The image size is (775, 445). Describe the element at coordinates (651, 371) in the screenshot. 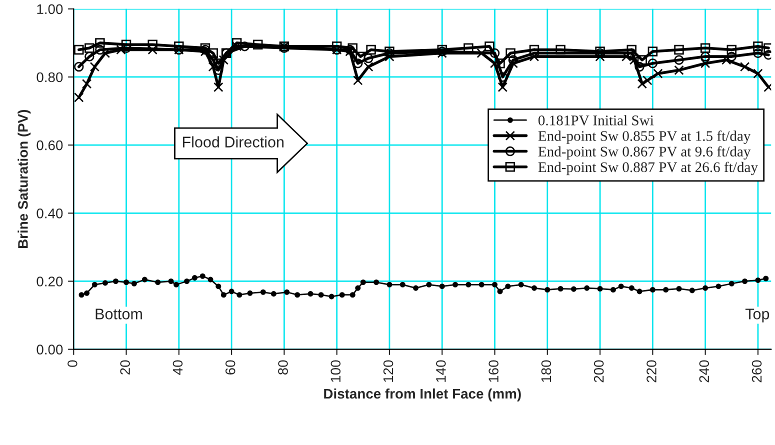

I see `x-tick-label: 220` at that location.